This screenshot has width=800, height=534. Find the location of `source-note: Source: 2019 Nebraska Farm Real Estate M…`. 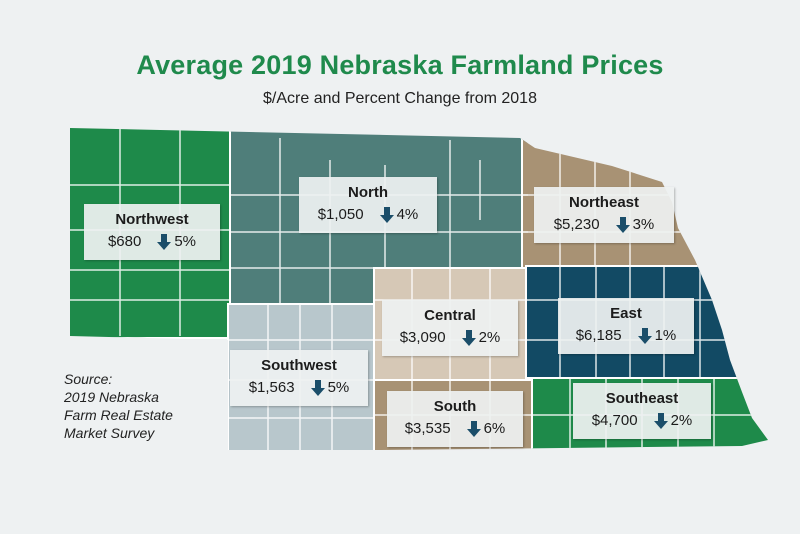

source-note: Source: 2019 Nebraska Farm Real Estate M… is located at coordinates (118, 406).